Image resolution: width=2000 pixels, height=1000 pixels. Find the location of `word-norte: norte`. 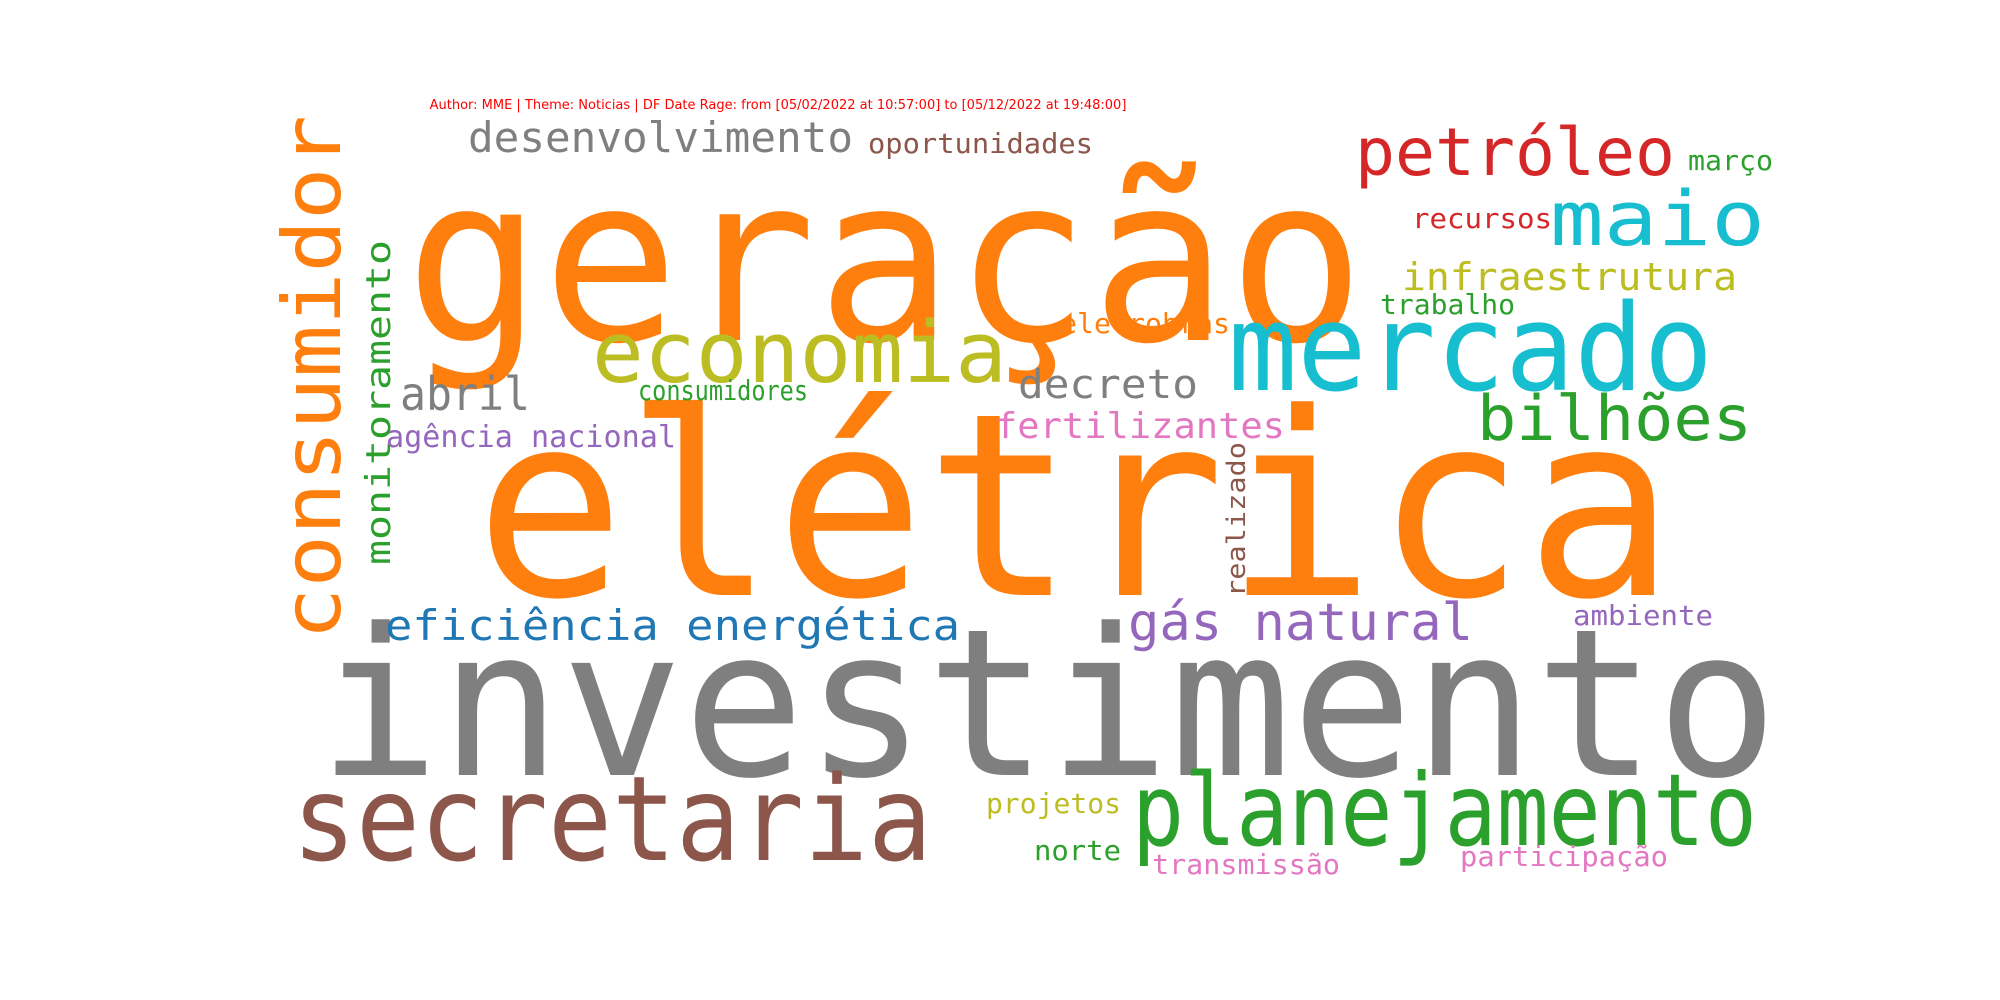

word-norte: norte is located at coordinates (1077, 850).